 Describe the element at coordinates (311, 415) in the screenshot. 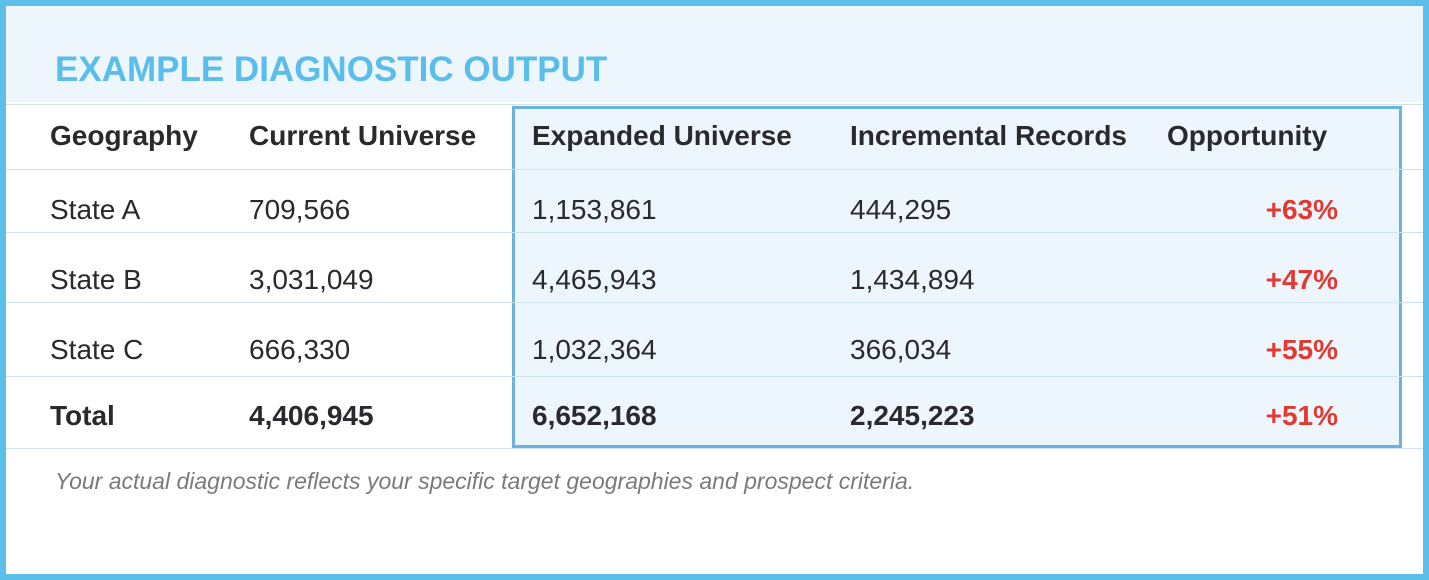

I see `total-cell: 4,406,945` at that location.